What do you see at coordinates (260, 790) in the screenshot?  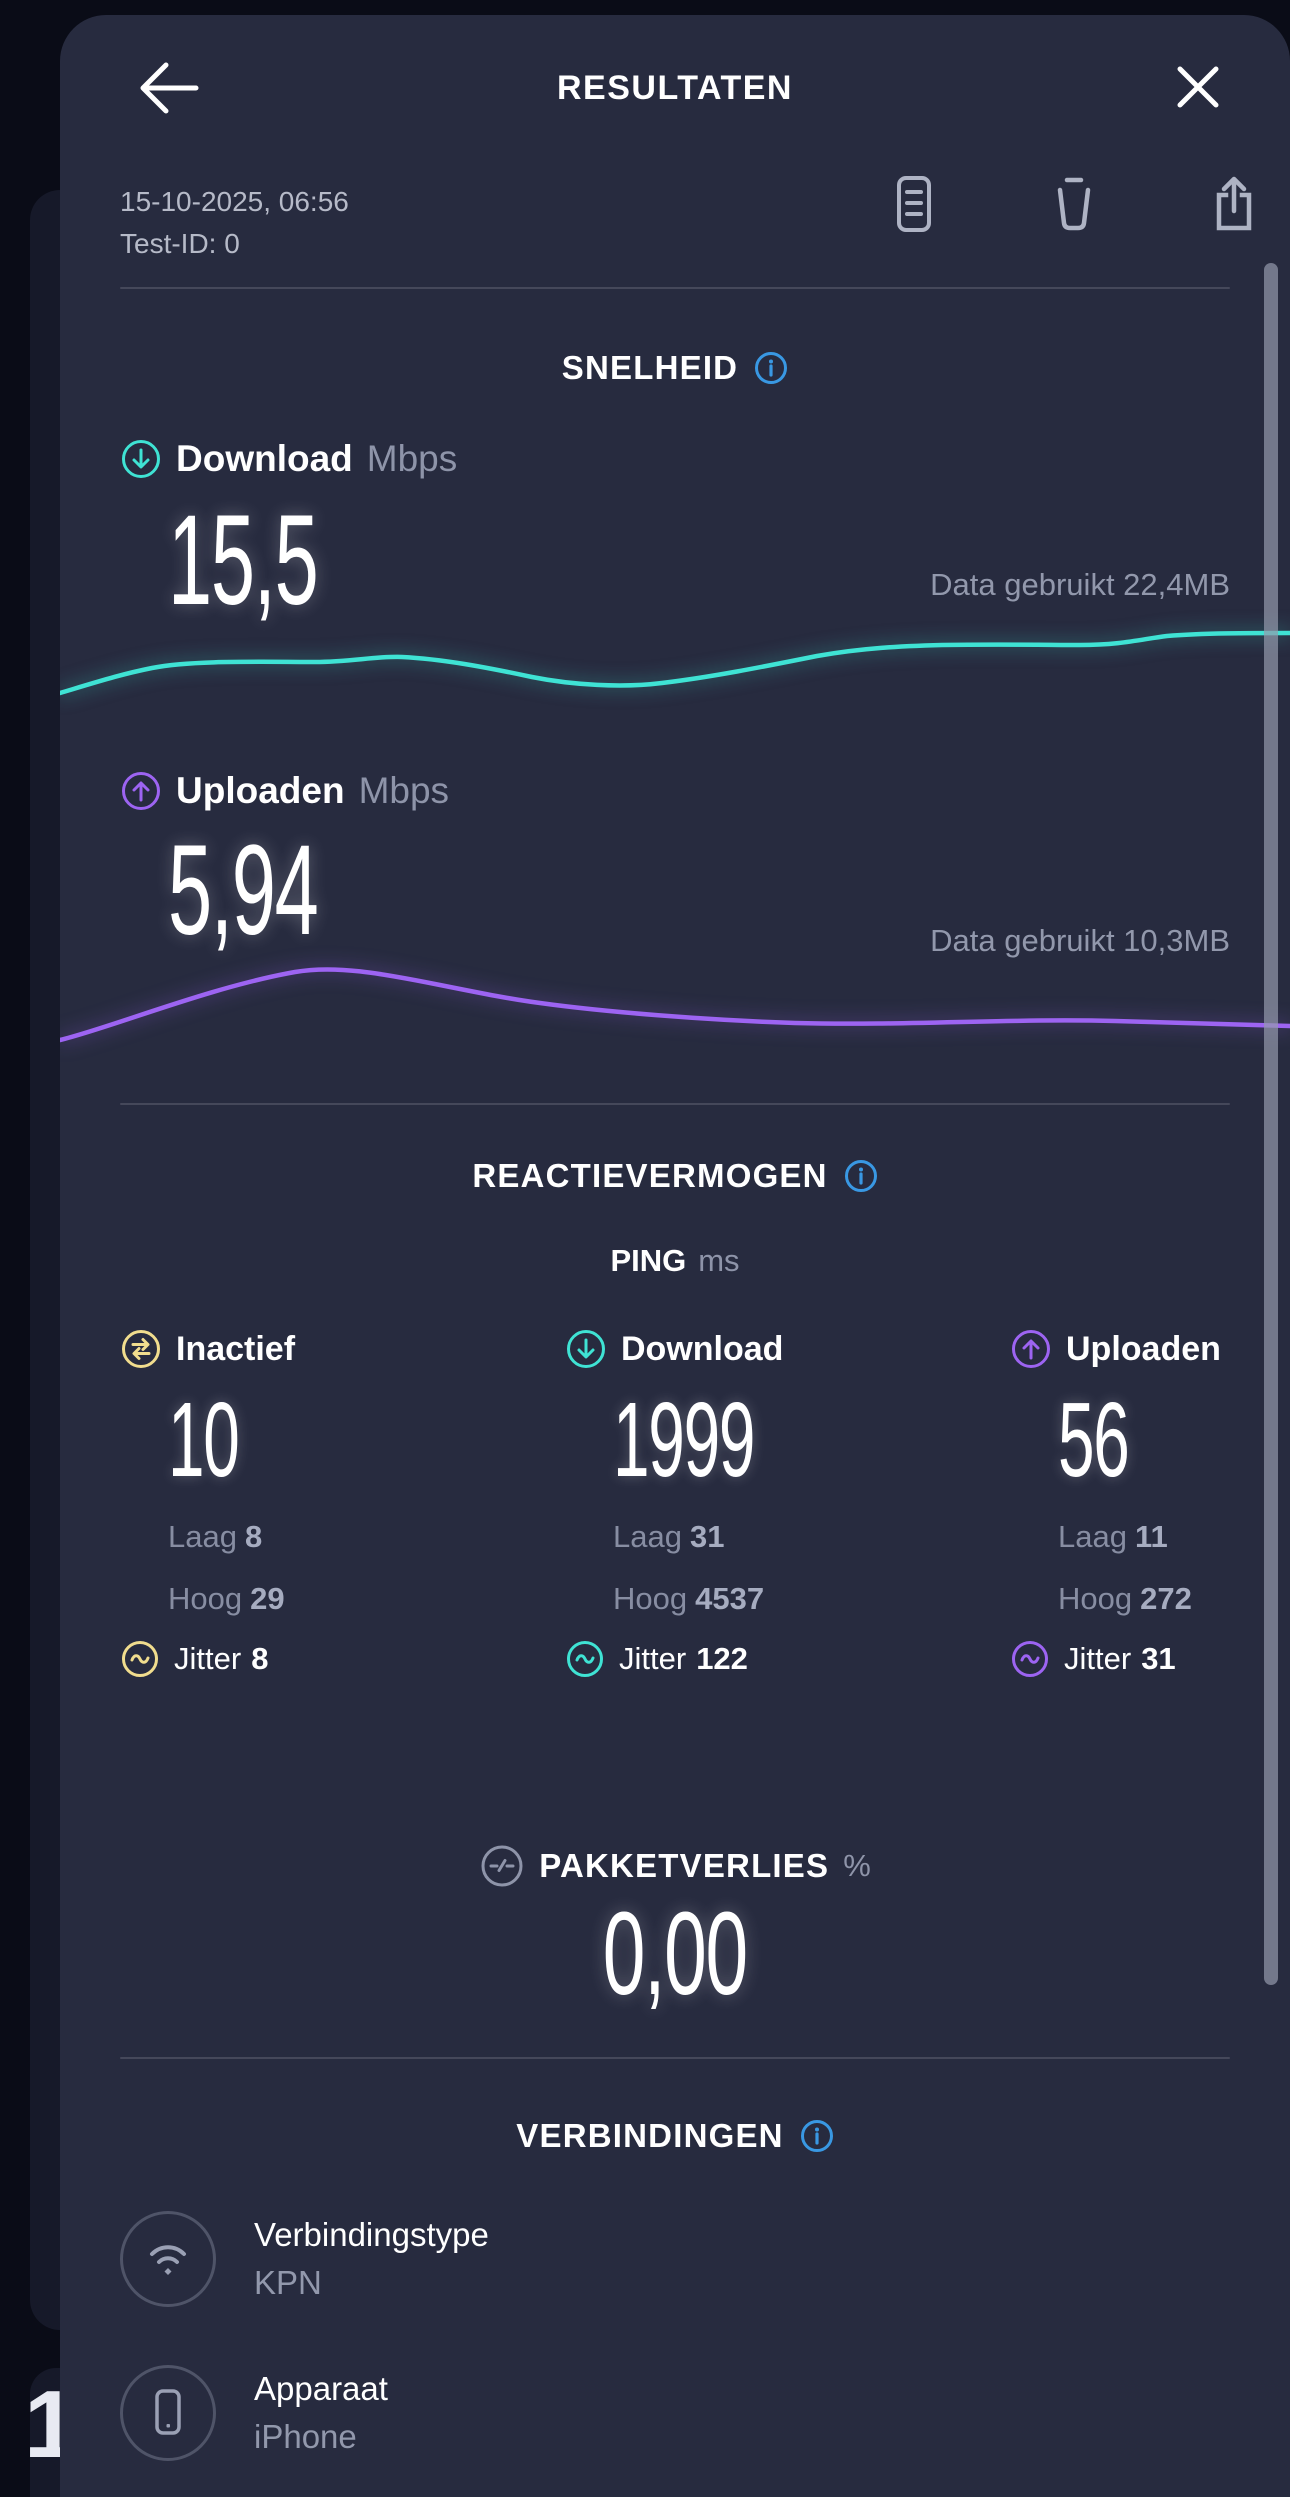 I see `upload-label: Uploaden` at bounding box center [260, 790].